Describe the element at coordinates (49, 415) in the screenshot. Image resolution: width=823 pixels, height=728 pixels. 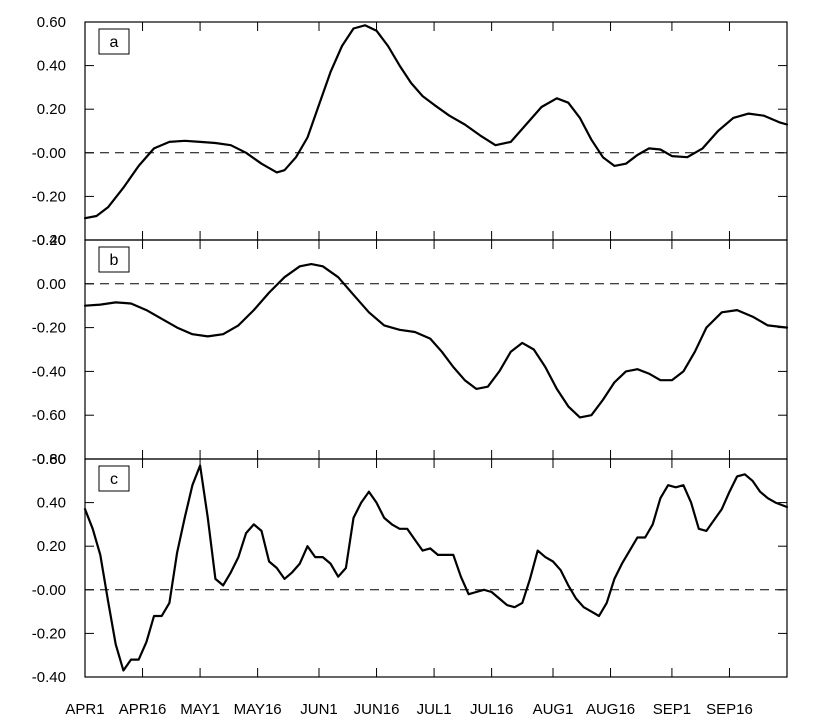
I see `y-tick-label: -0.60` at that location.